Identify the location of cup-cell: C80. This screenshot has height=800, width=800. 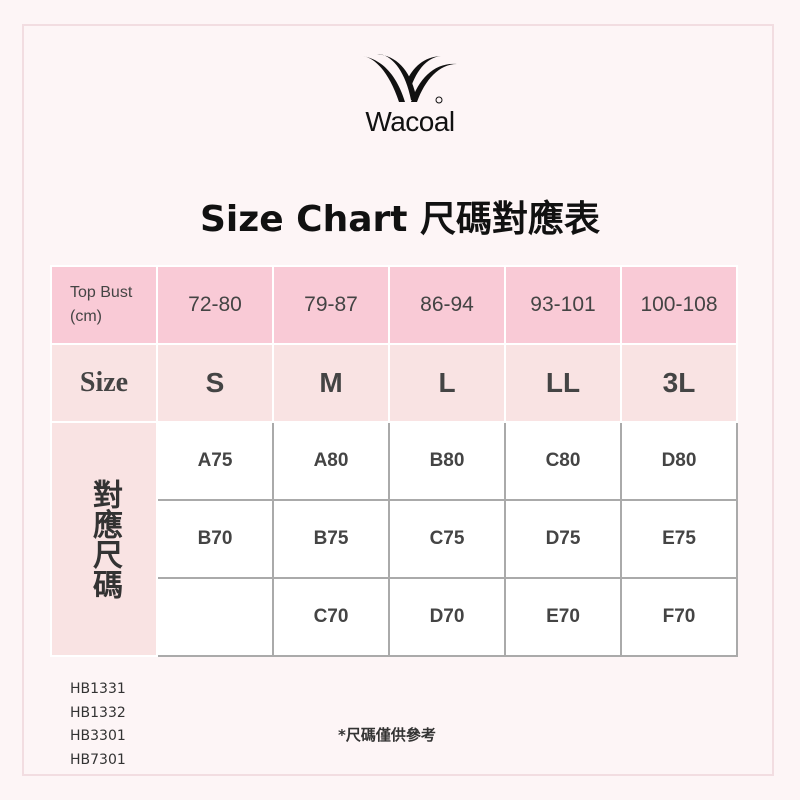
(563, 461).